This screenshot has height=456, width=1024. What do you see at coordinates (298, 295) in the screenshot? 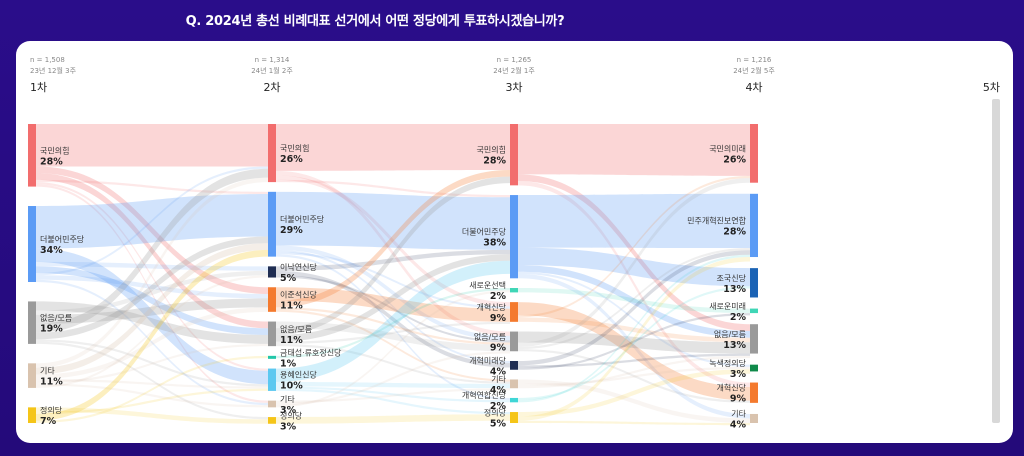
I see `node-label-이준석신당: 이준석신당` at bounding box center [298, 295].